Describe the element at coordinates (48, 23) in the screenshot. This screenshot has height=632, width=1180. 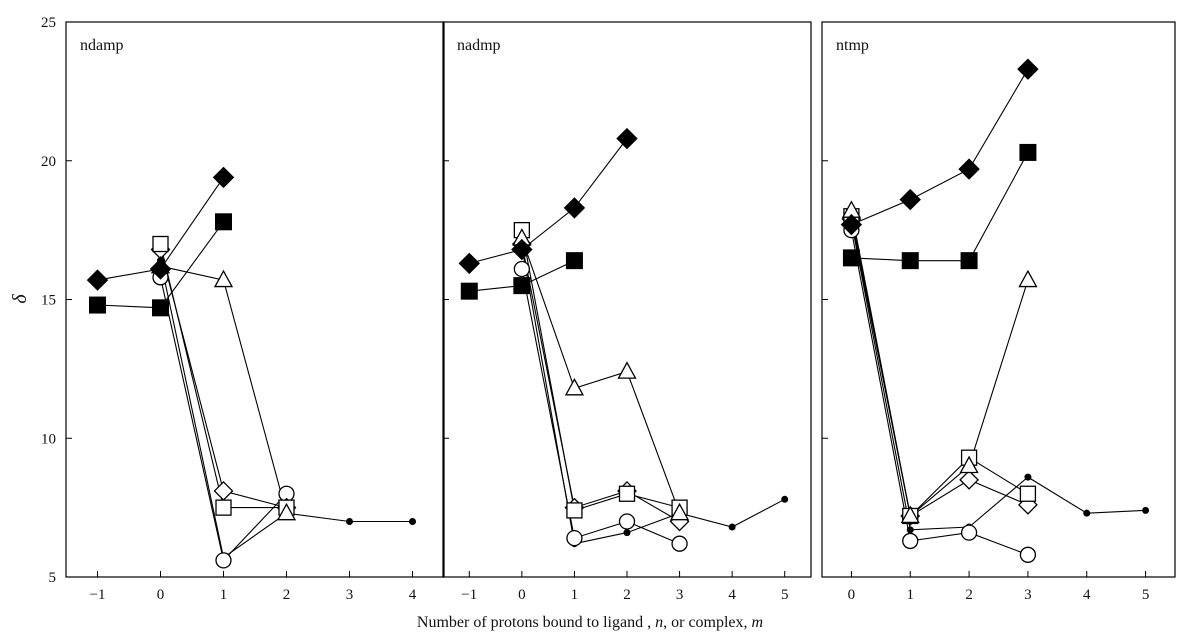
I see `y-tick-label: 25` at that location.